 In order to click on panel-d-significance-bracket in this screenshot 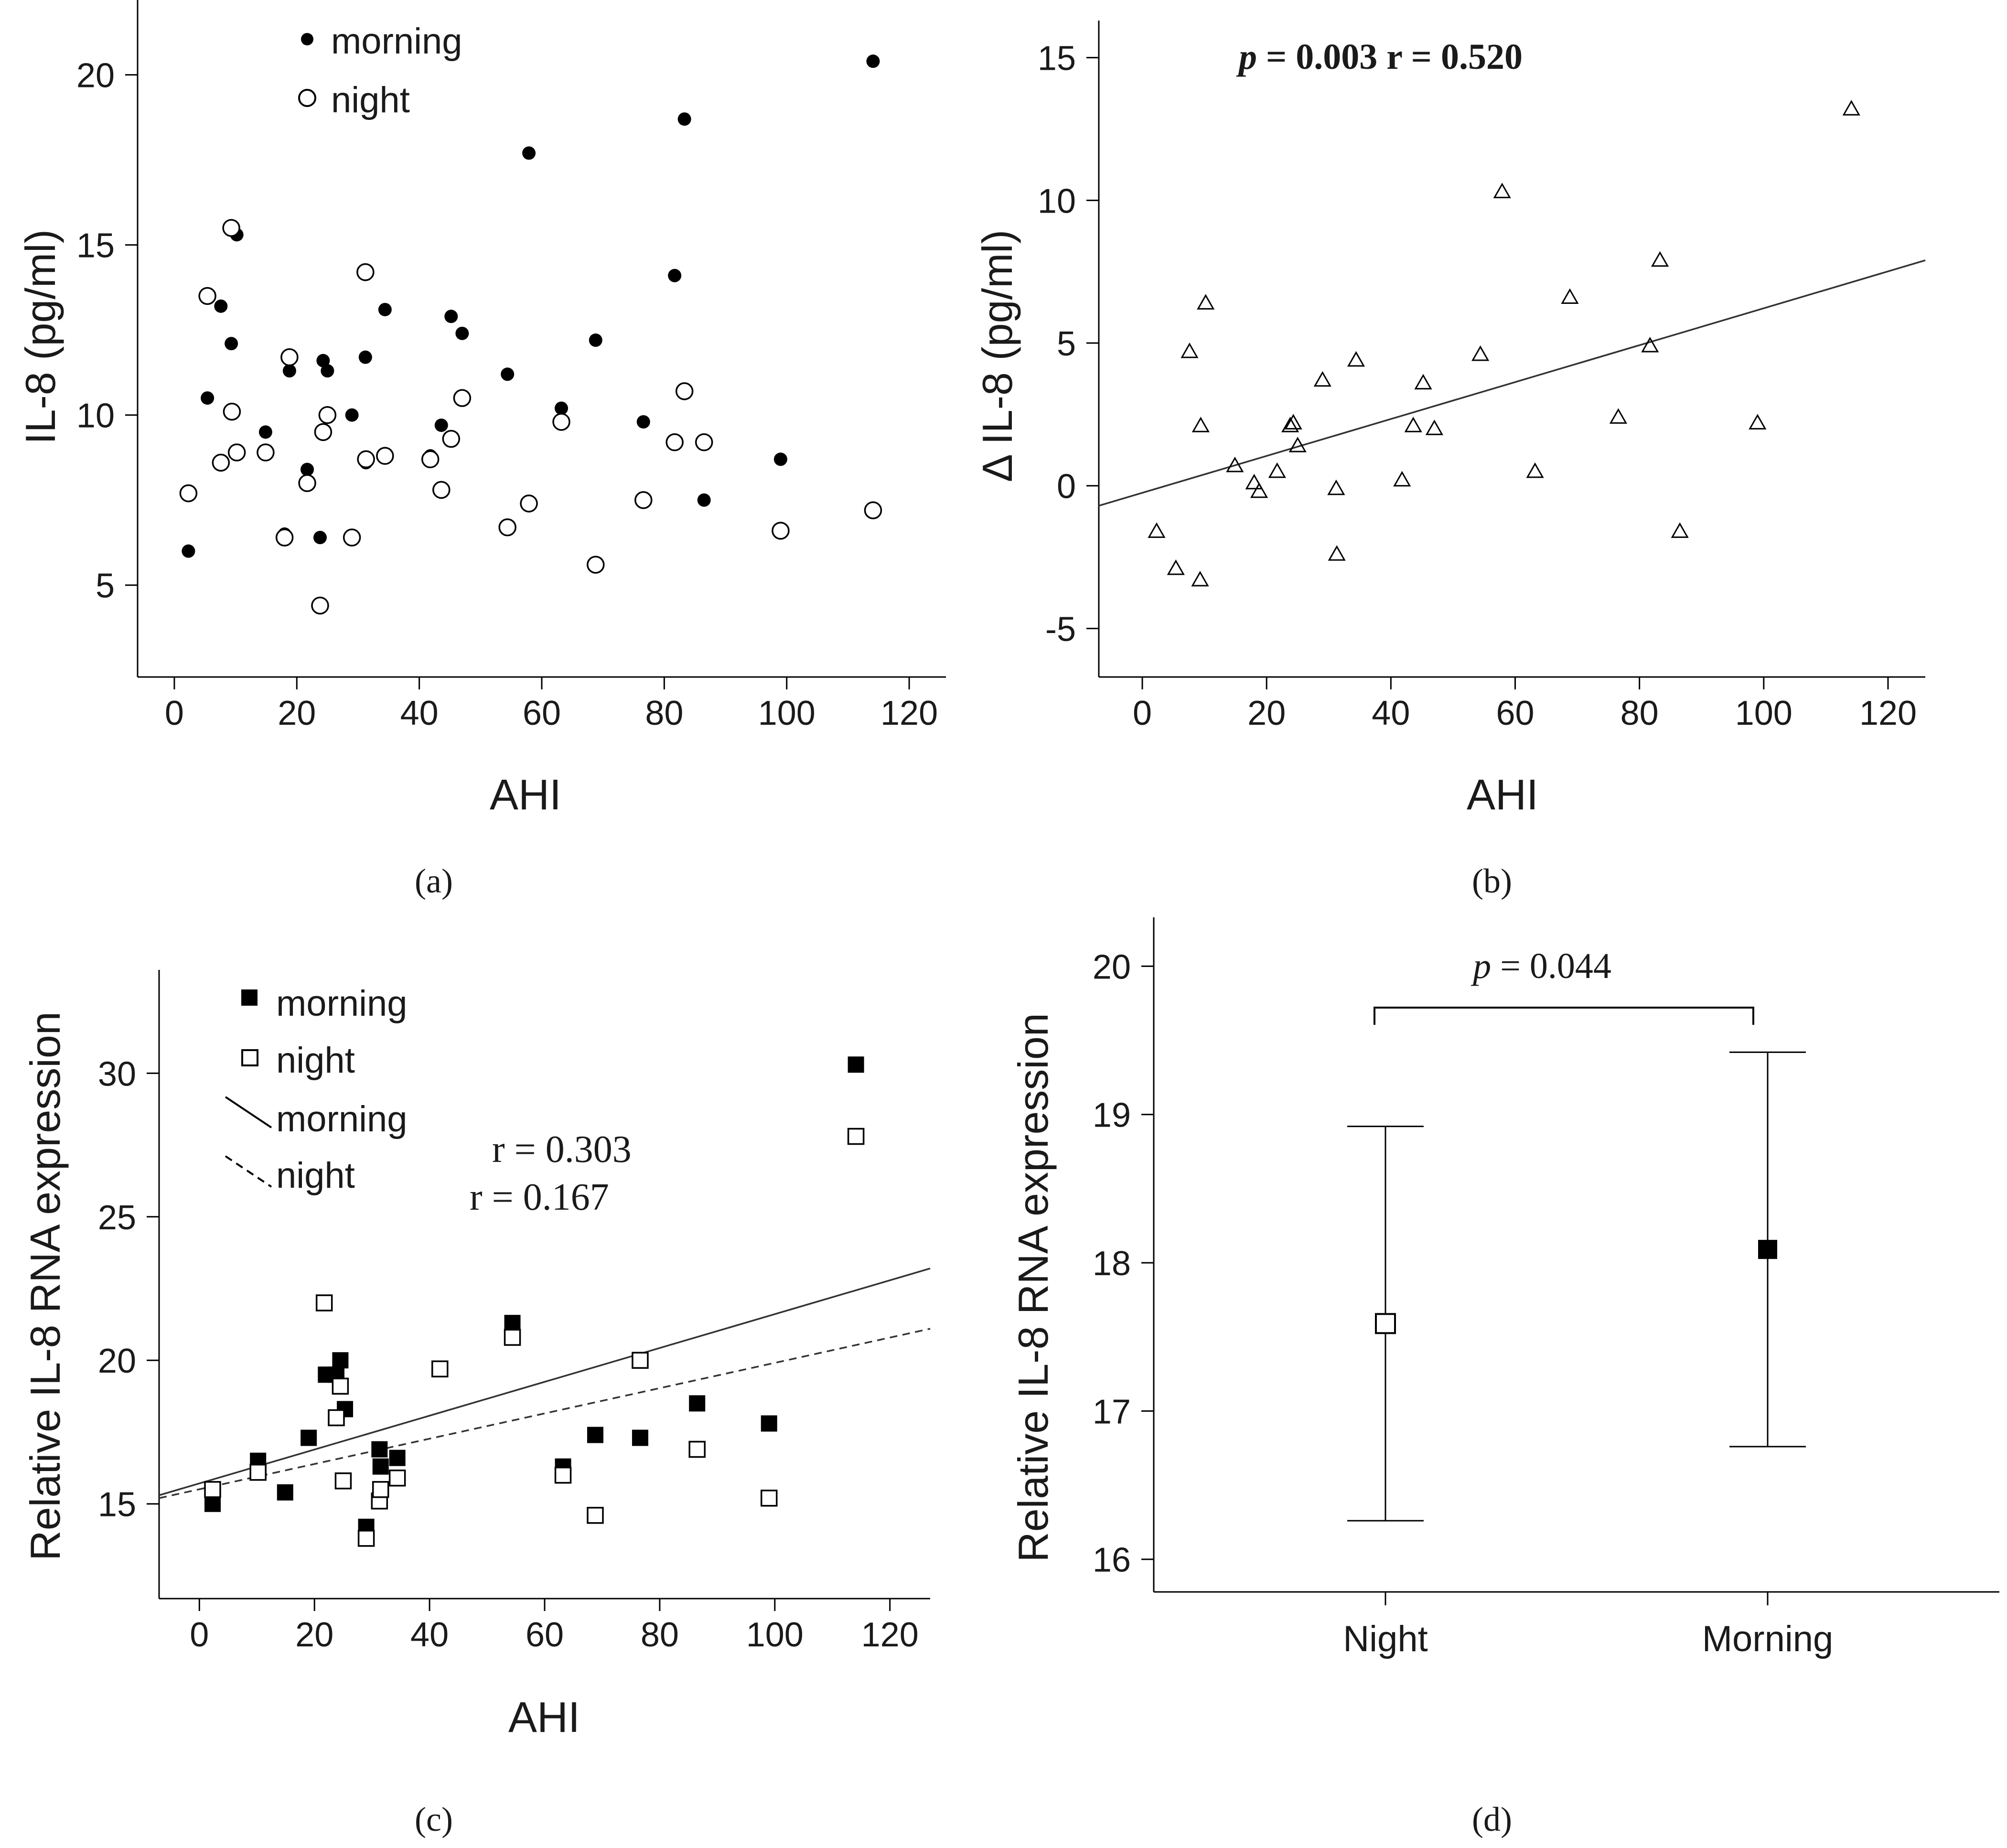, I will do `click(1564, 1016)`.